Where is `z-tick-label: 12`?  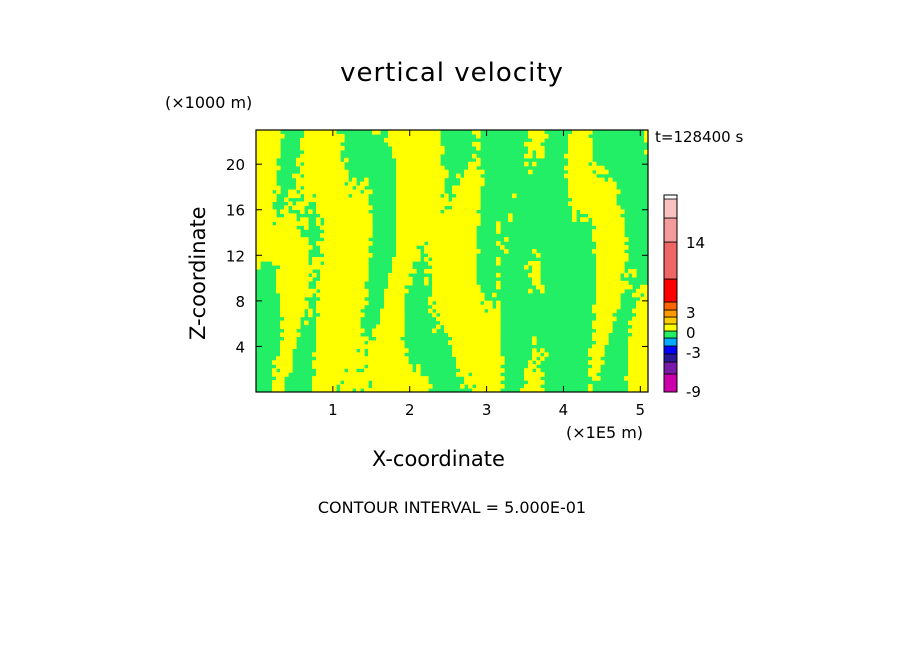
z-tick-label: 12 is located at coordinates (235, 256).